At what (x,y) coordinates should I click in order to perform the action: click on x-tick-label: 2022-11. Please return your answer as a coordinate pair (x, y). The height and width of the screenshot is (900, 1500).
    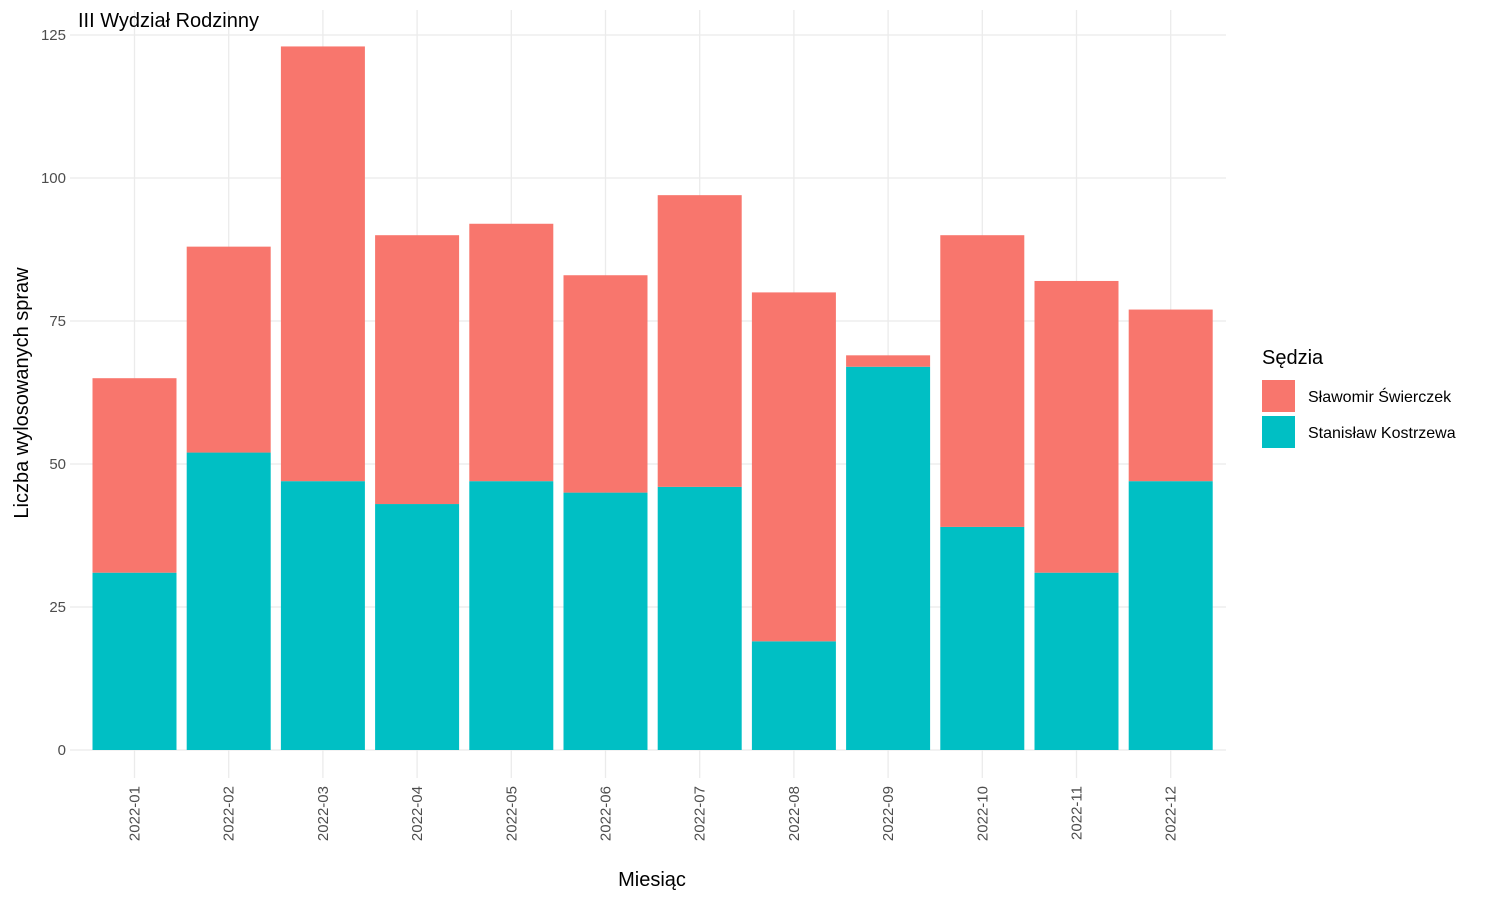
    Looking at the image, I should click on (1077, 813).